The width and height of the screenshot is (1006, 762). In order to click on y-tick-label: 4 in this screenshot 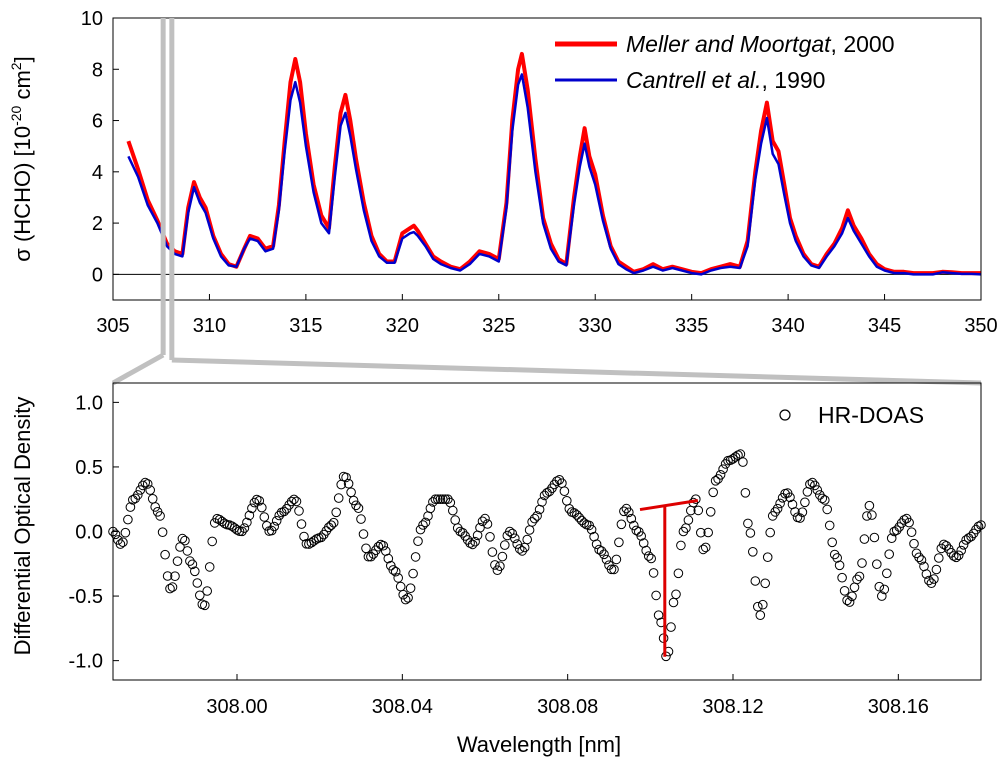, I will do `click(97, 173)`.